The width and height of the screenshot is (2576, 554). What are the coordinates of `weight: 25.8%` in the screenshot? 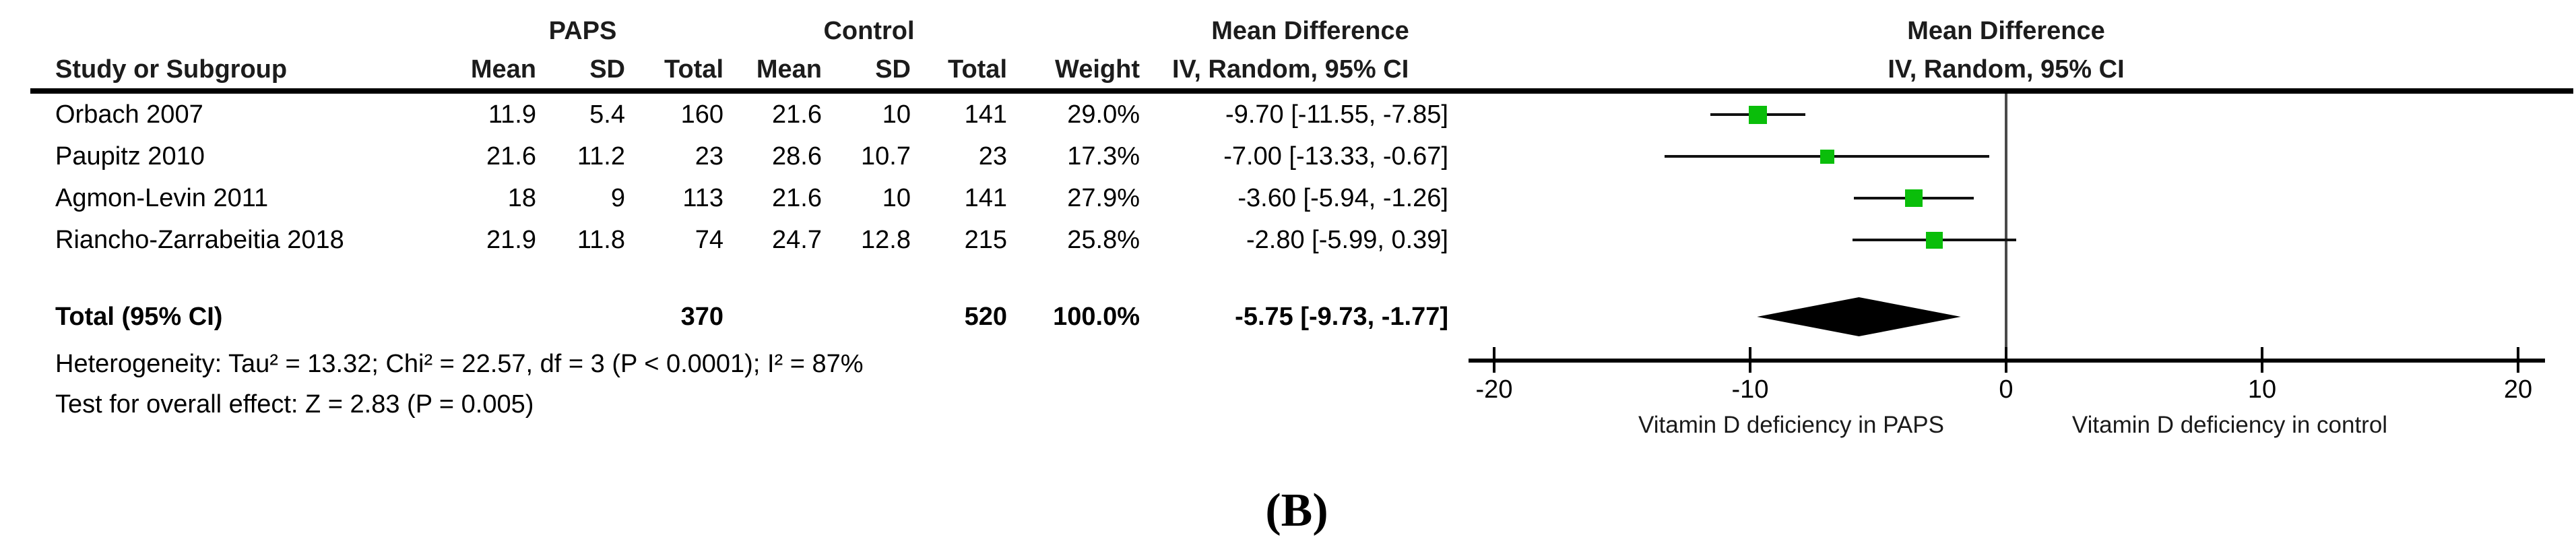 It's located at (1103, 240).